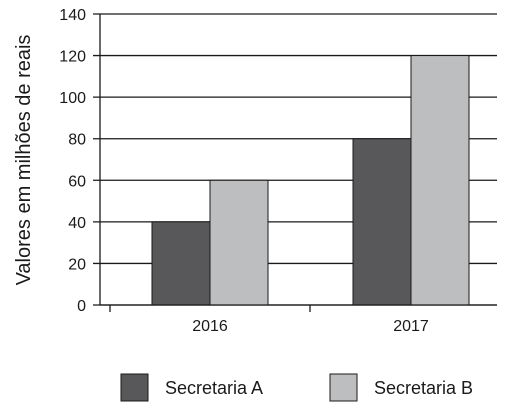  What do you see at coordinates (72, 161) in the screenshot?
I see `y-tick-labels: 0 20 40 60 80 100 120 140` at bounding box center [72, 161].